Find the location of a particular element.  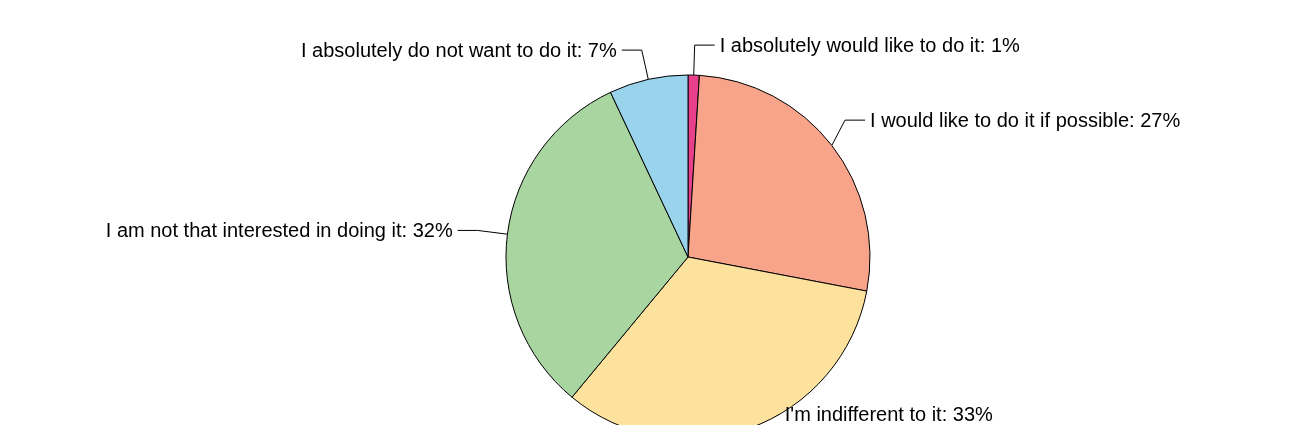

slice-label: I would like to do it if possible: 27% is located at coordinates (1025, 120).